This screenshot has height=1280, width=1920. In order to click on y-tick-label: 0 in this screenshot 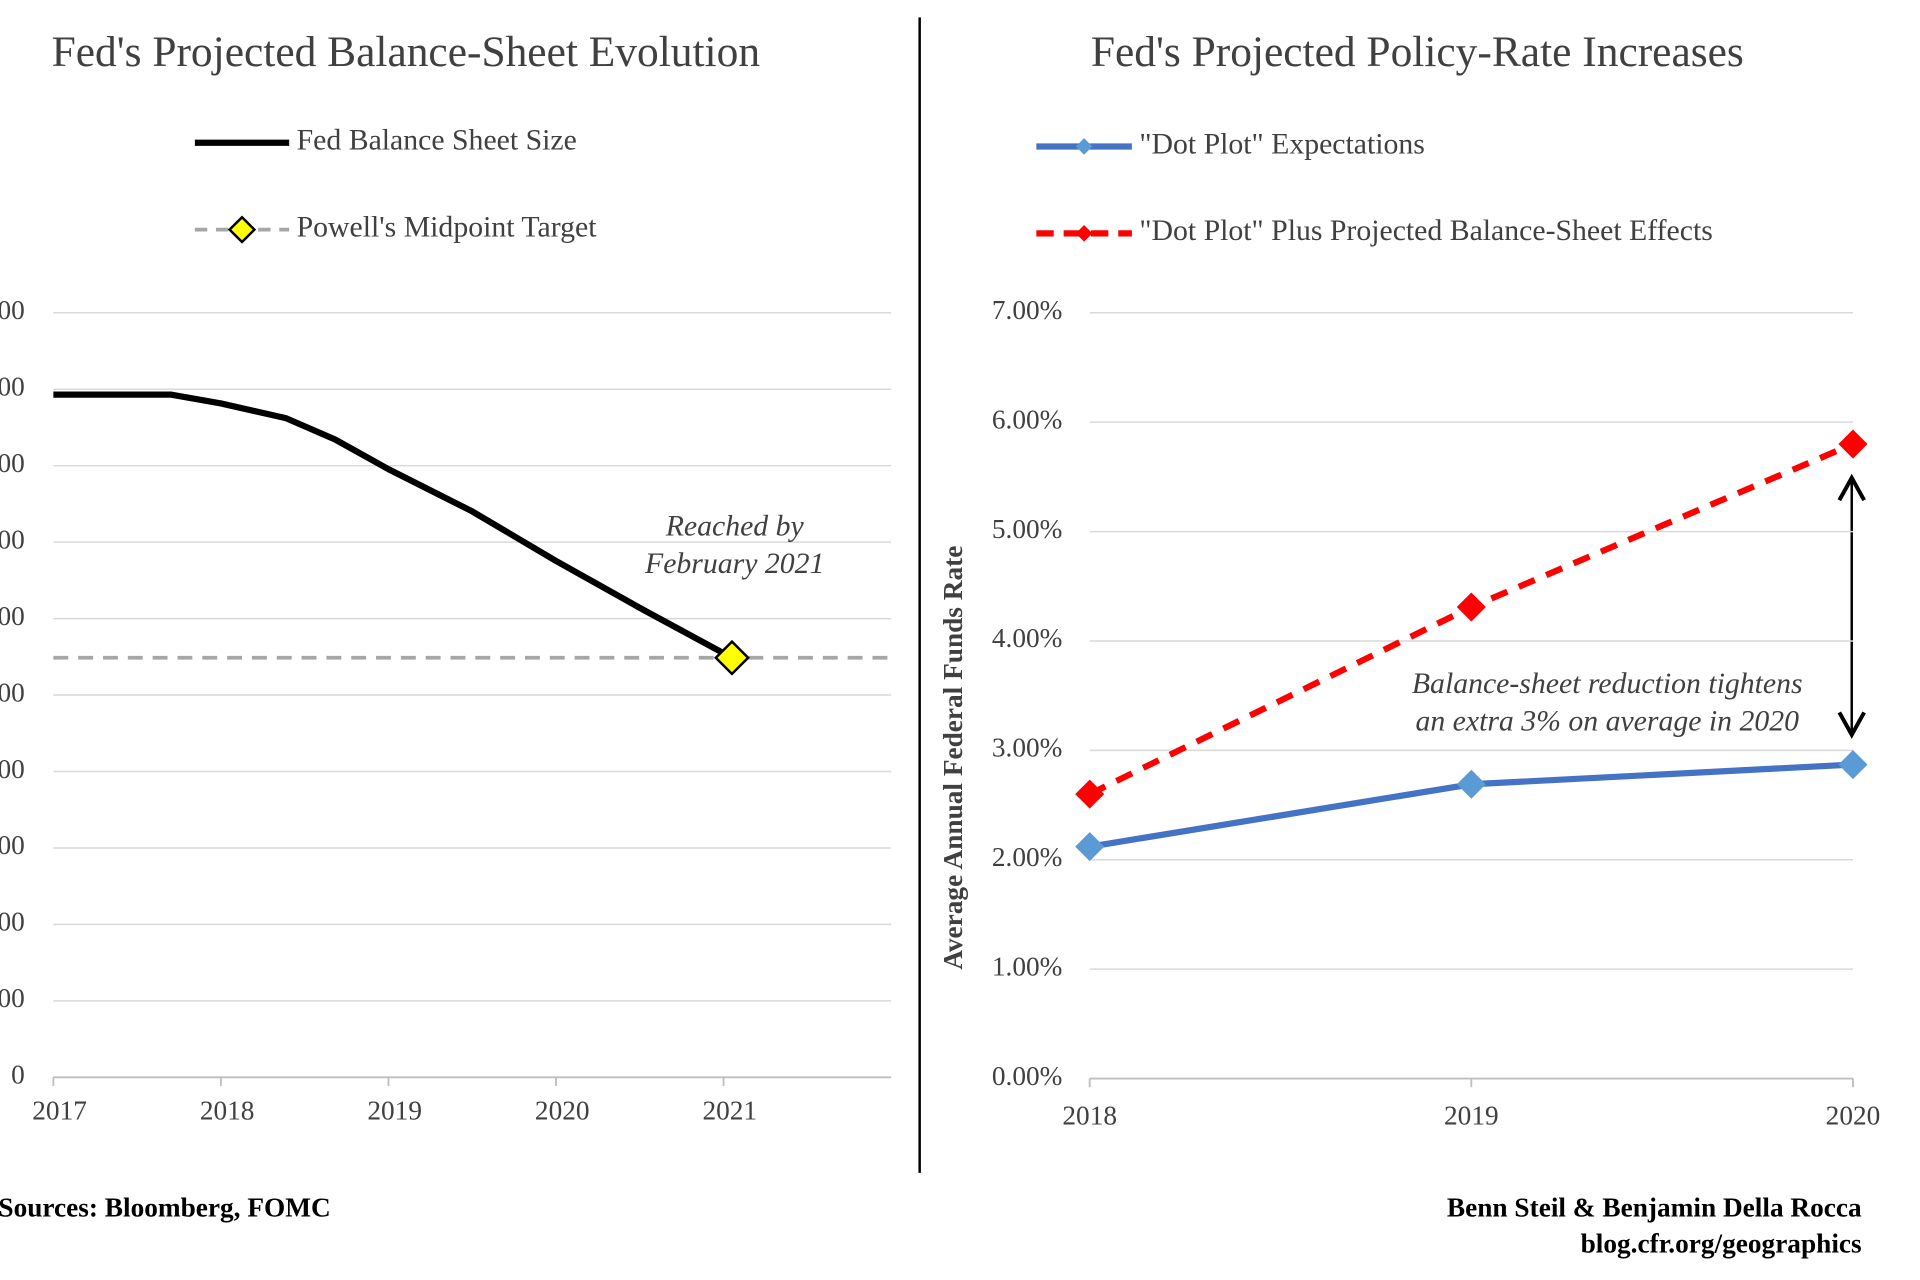, I will do `click(18, 1075)`.